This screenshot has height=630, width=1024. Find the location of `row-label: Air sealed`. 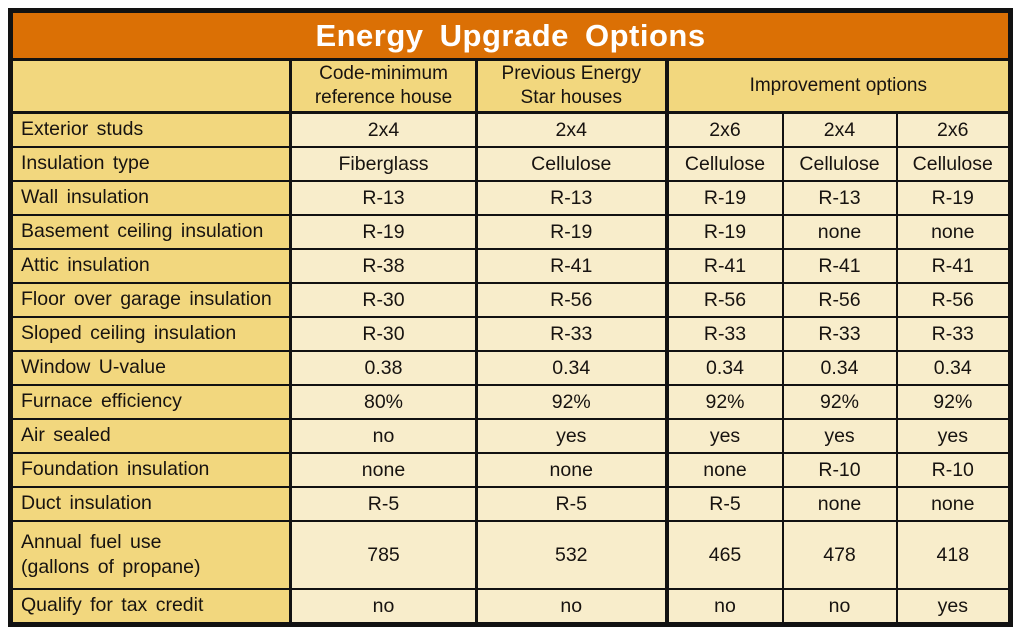

row-label: Air sealed is located at coordinates (150, 436).